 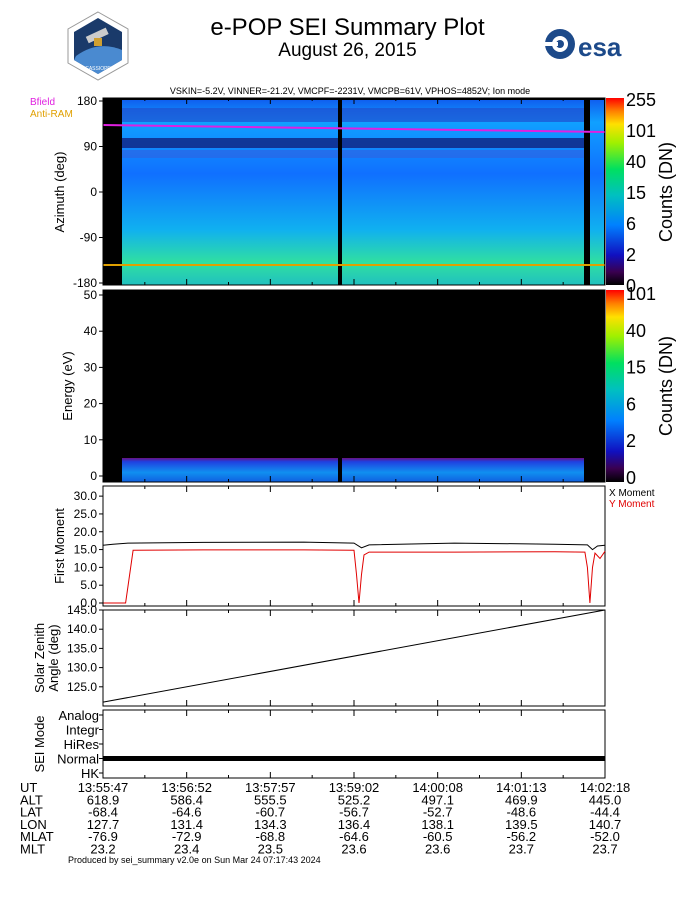 I want to click on ephemeris-value: -72.9, so click(x=187, y=836).